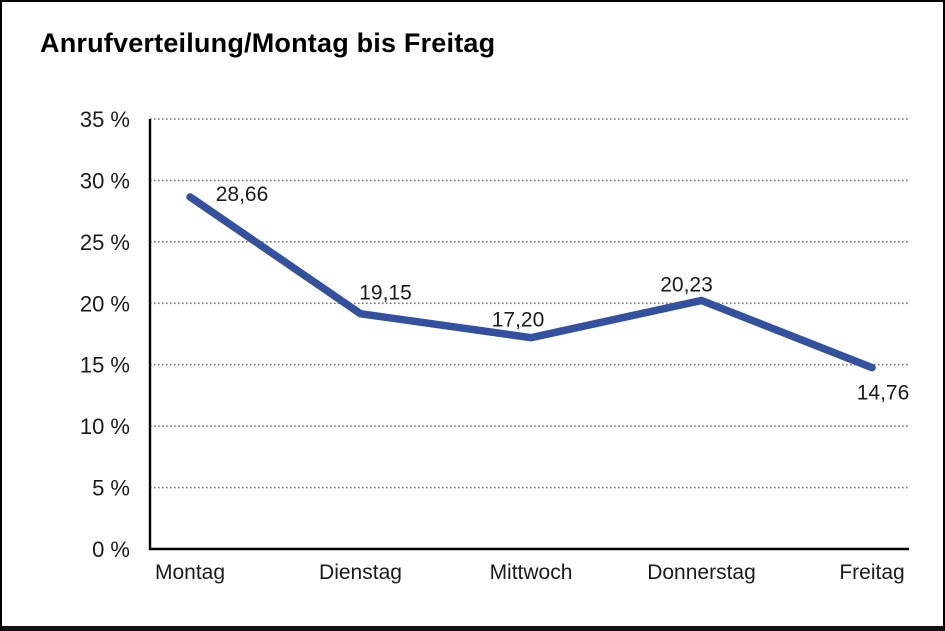 Image resolution: width=945 pixels, height=631 pixels. Describe the element at coordinates (883, 393) in the screenshot. I see `data-point-label: 14,76` at that location.